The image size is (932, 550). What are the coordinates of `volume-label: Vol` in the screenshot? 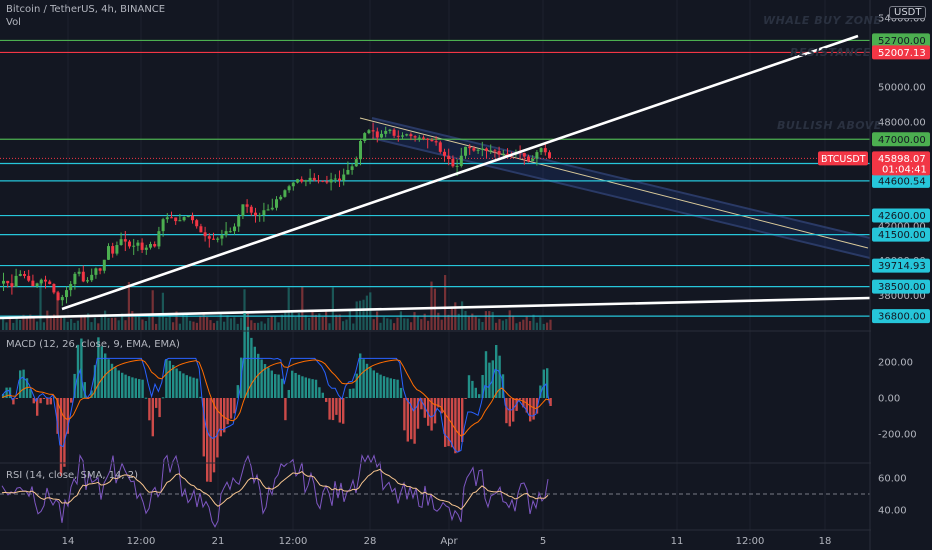 It's located at (13, 22).